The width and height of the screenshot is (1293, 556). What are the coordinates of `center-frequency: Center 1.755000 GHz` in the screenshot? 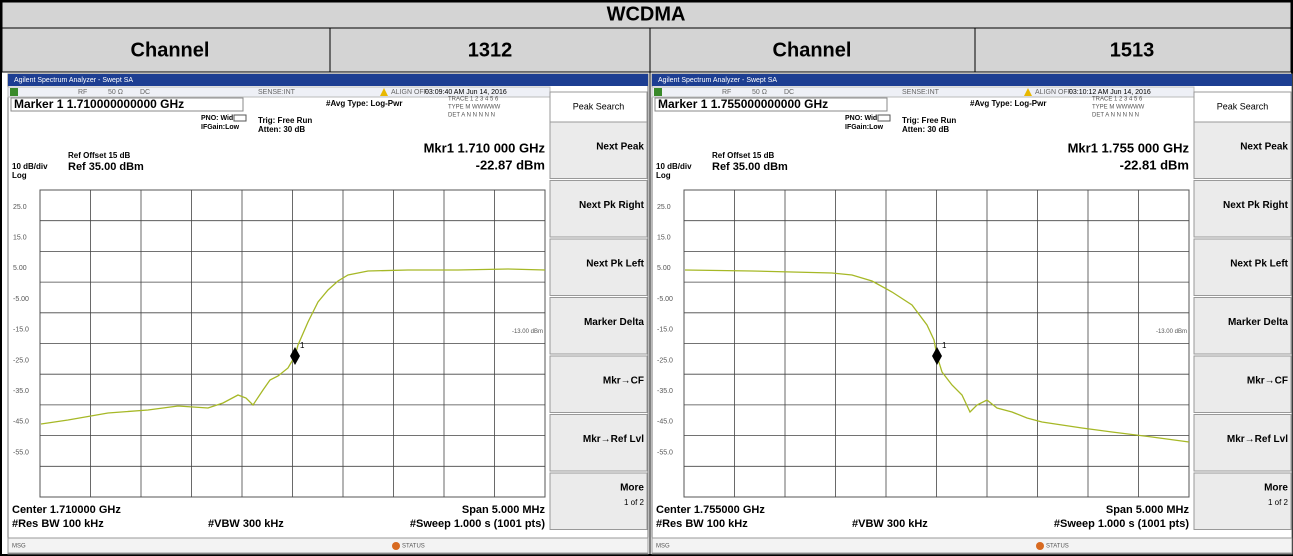 It's located at (710, 510).